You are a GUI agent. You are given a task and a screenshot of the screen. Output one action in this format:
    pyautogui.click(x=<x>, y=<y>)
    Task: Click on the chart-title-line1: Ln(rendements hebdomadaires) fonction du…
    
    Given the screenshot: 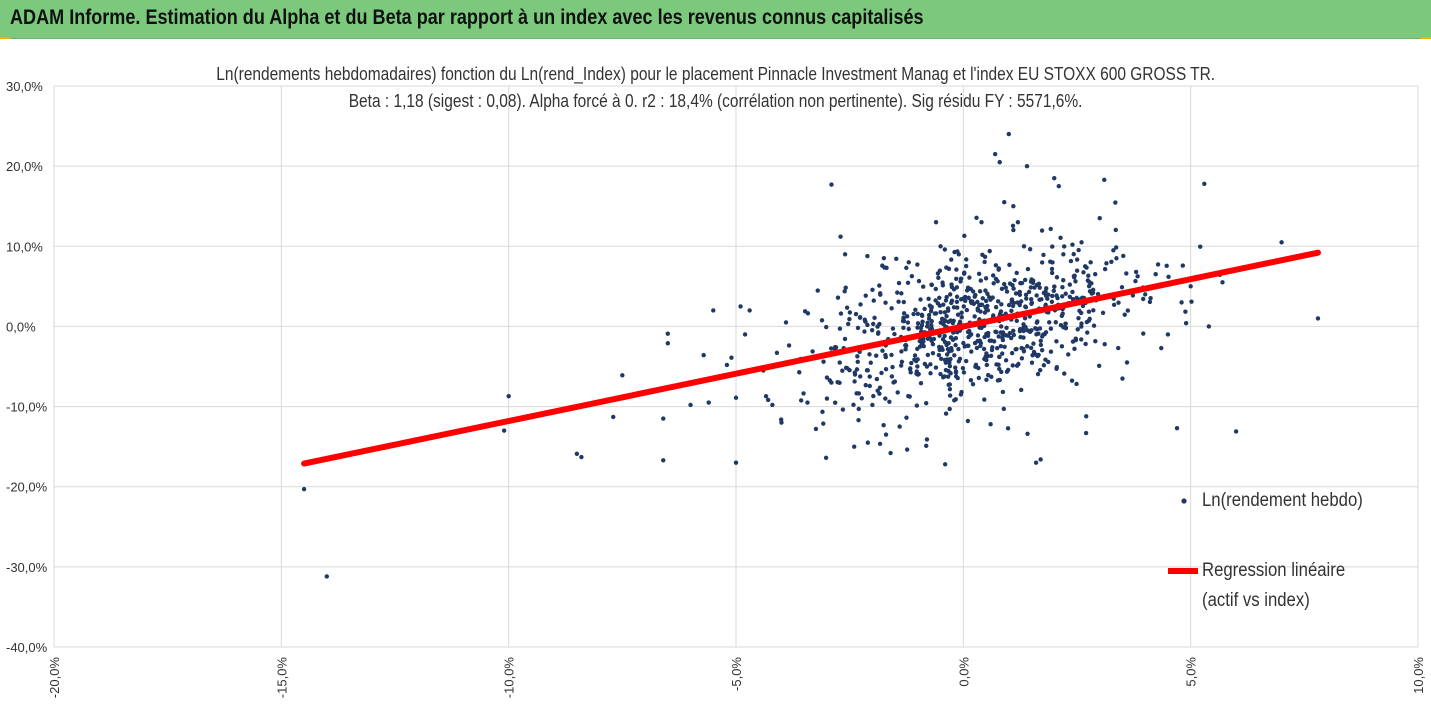 What is the action you would take?
    pyautogui.click(x=715, y=74)
    